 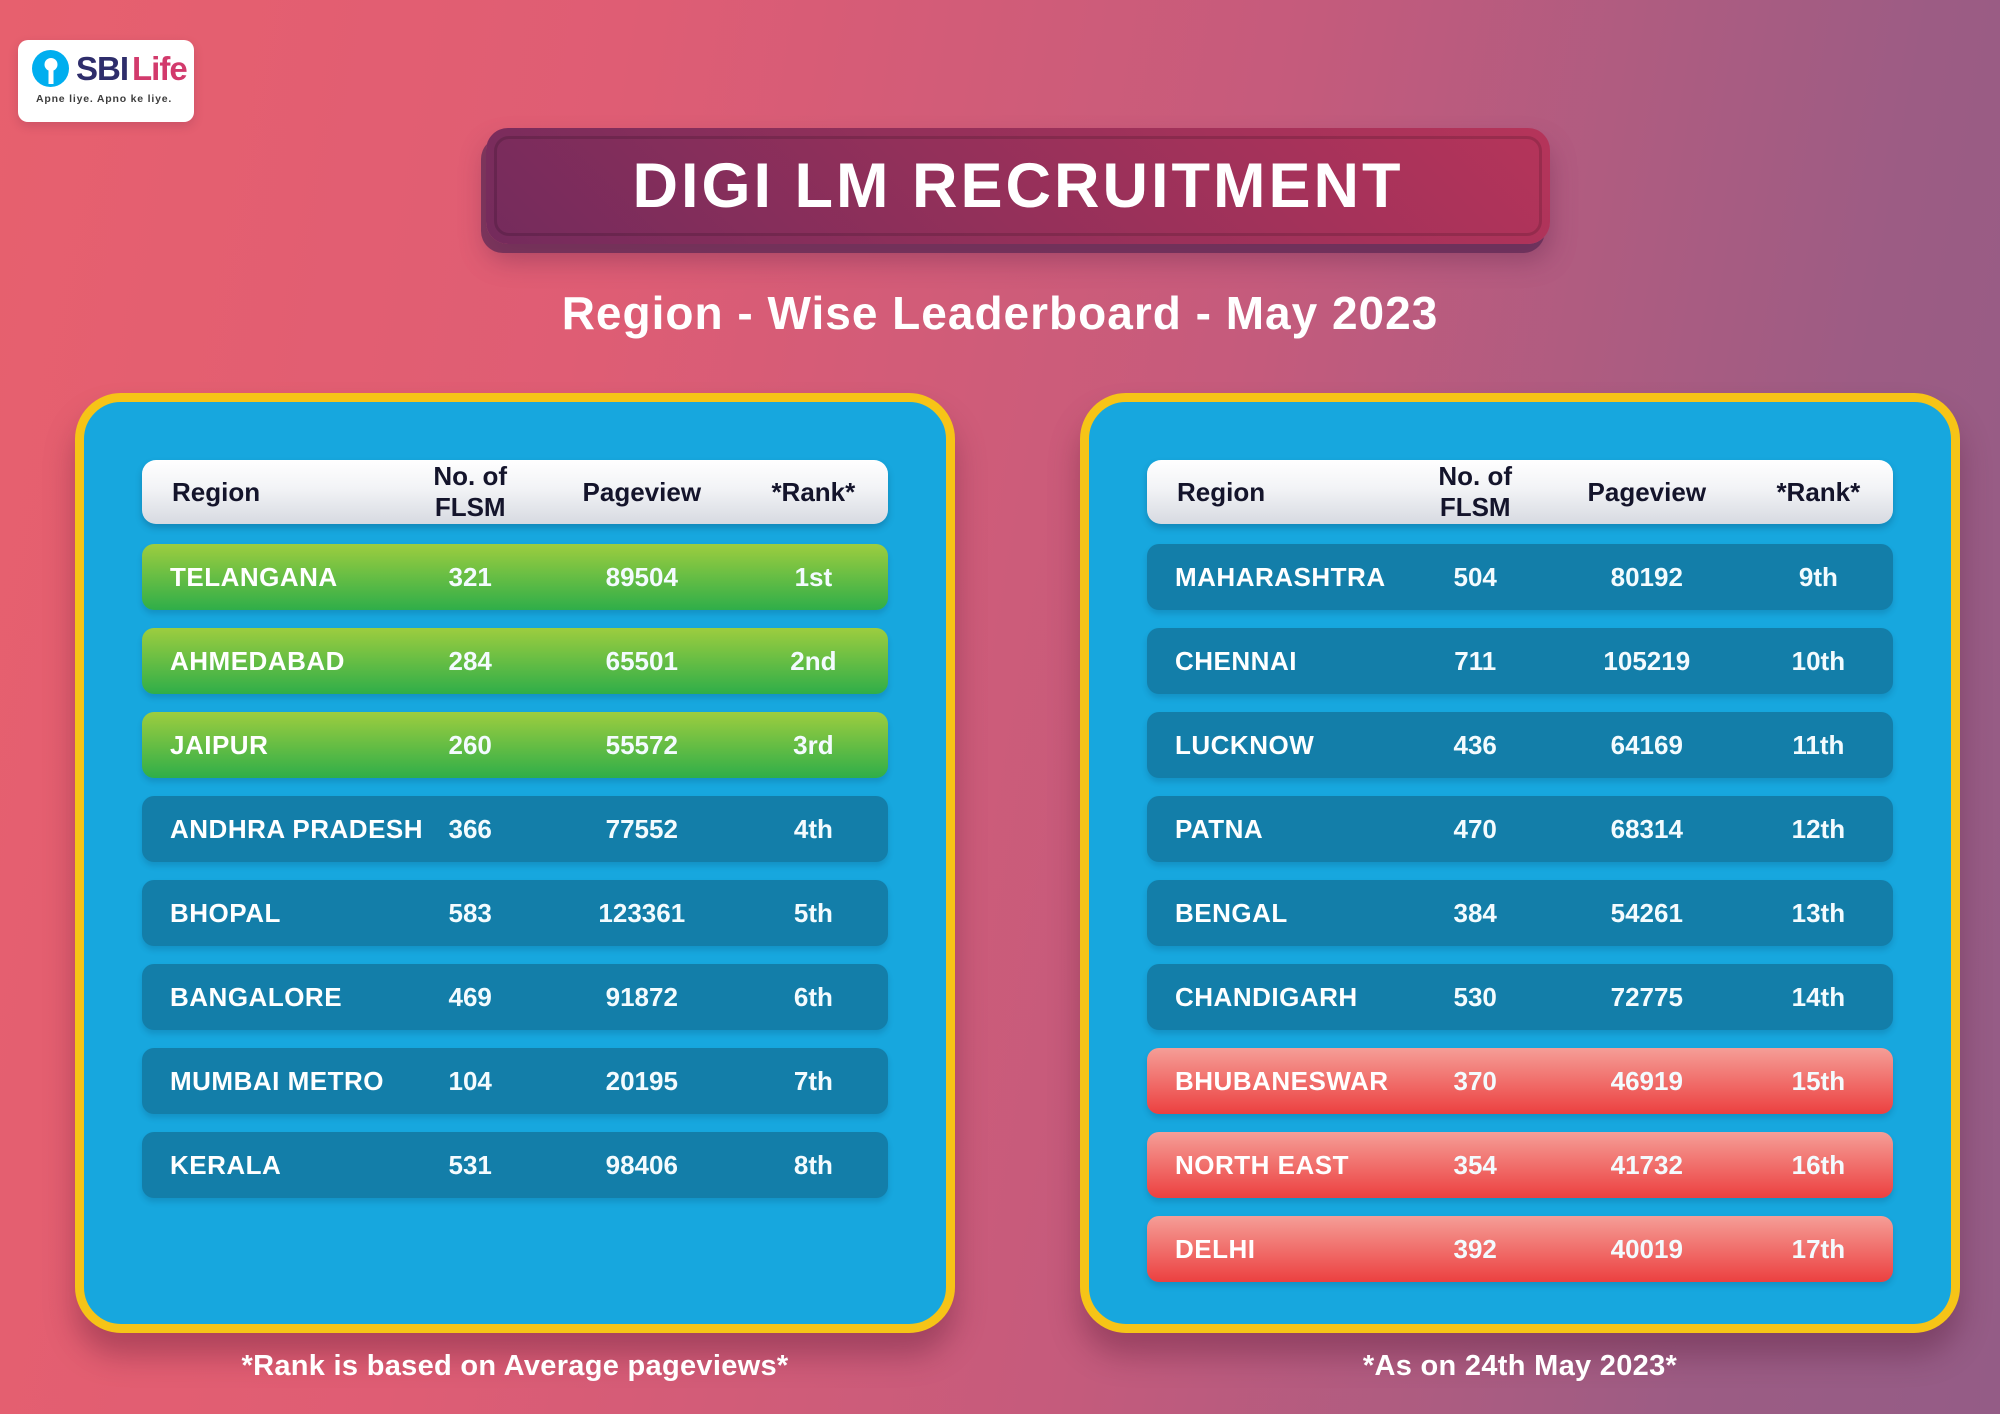 I want to click on cell-pageview: 46919, so click(x=1646, y=1080).